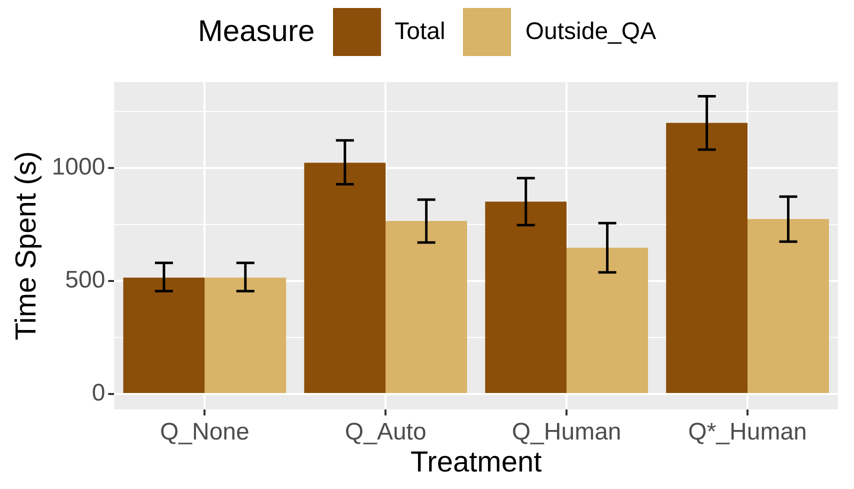 The width and height of the screenshot is (854, 489). Describe the element at coordinates (590, 32) in the screenshot. I see `legend-label: Outside_QA` at that location.